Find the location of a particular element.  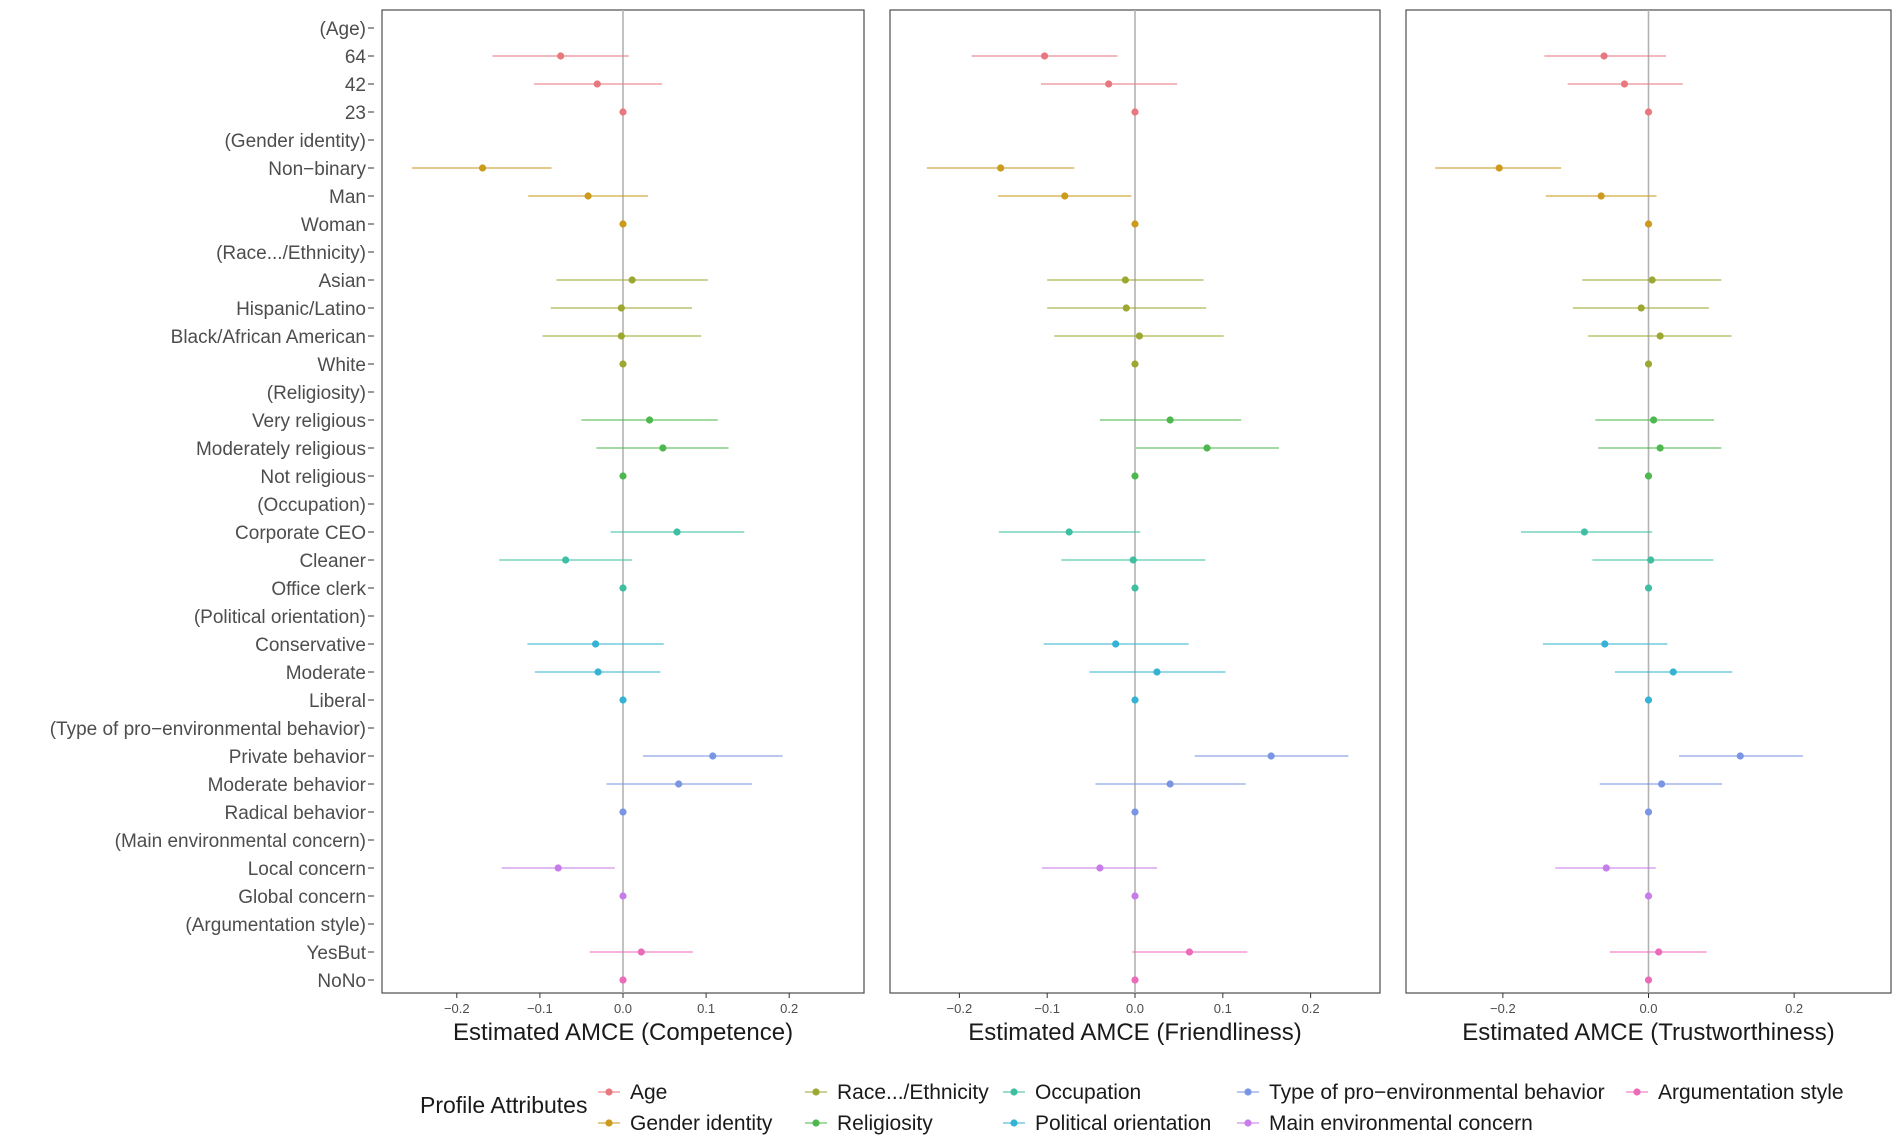

y-axis-level-label: Hispanic/Latino is located at coordinates (301, 309).